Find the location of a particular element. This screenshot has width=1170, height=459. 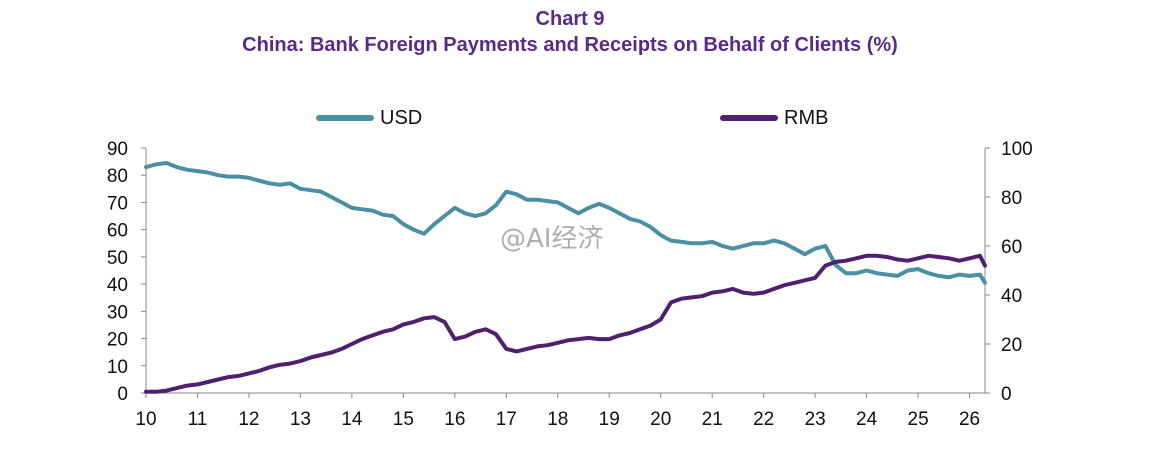

y-right-tick-label: 0 is located at coordinates (1006, 394).